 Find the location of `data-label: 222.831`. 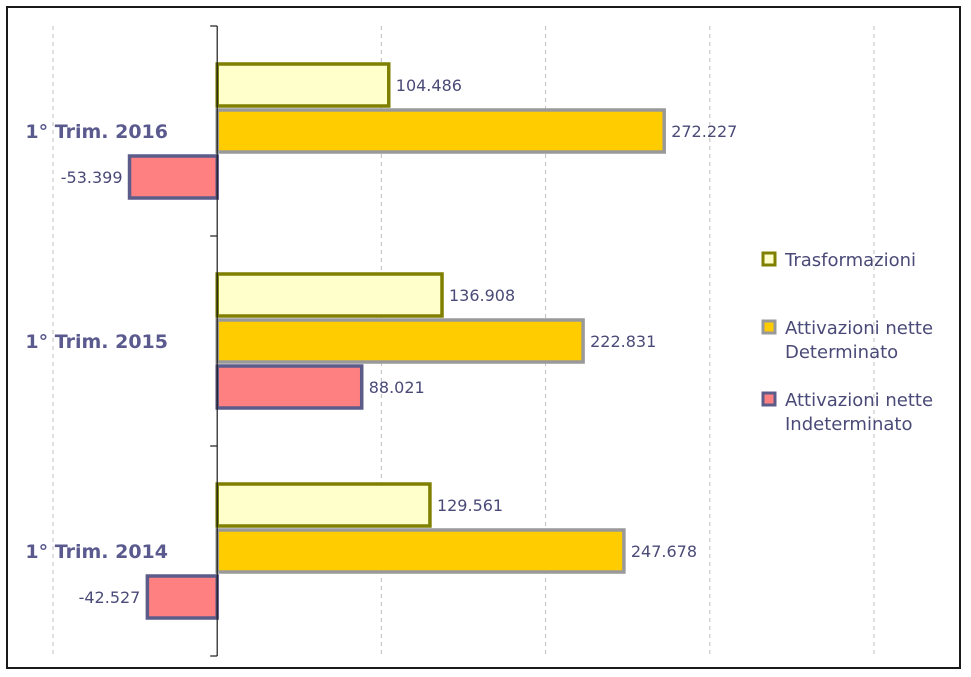

data-label: 222.831 is located at coordinates (623, 341).